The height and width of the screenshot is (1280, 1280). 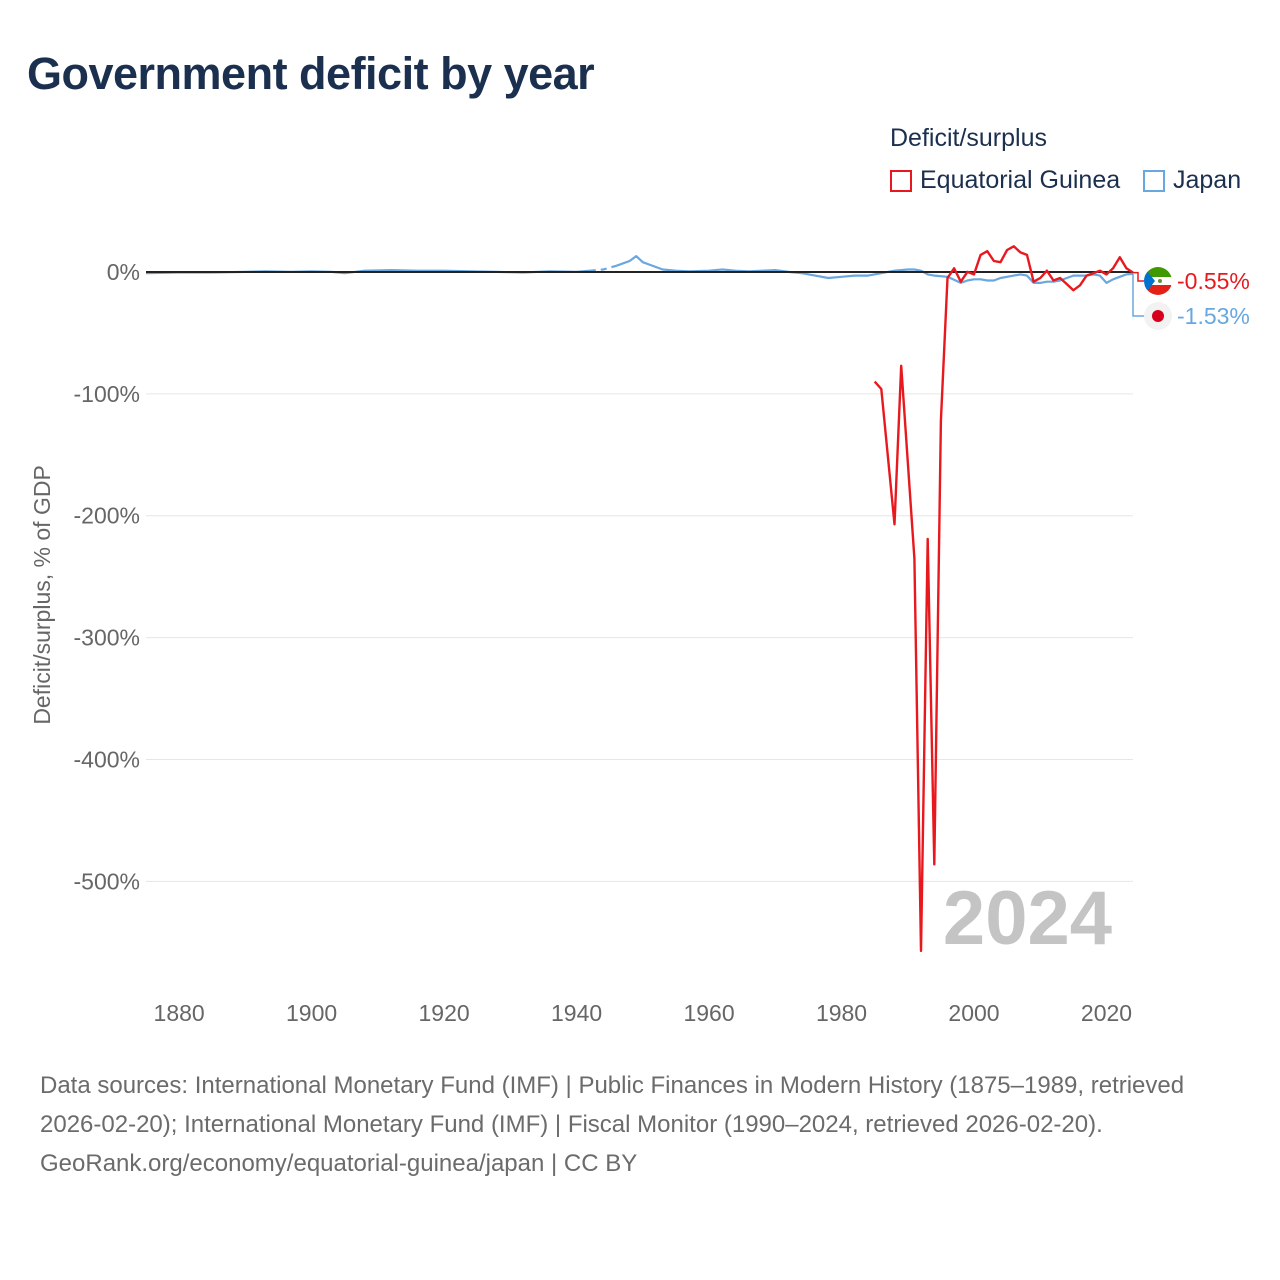 I want to click on equatorial-guinea-flag, so click(x=1158, y=281).